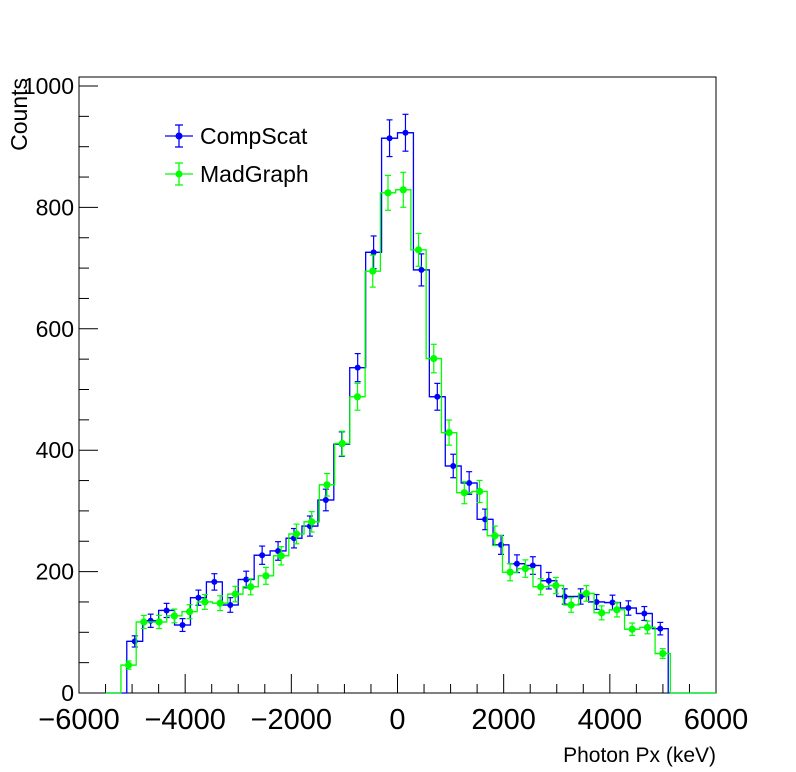 The width and height of the screenshot is (796, 772). I want to click on x-axis-label: Photon Px (keV), so click(639, 755).